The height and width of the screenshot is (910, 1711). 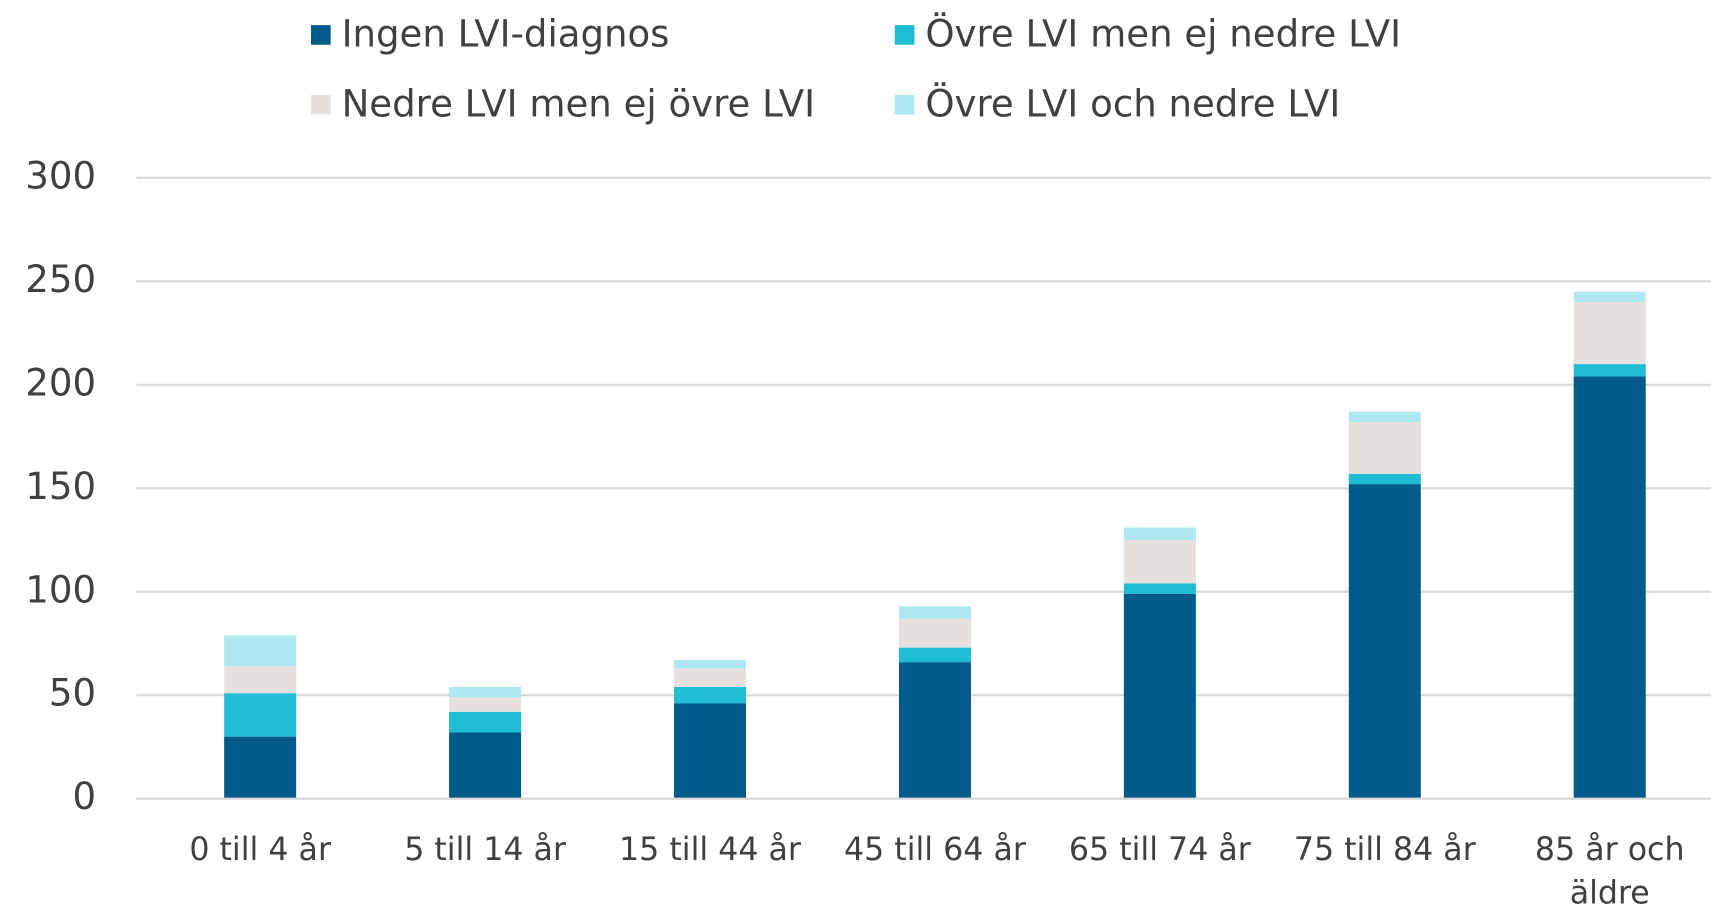 I want to click on x-tick-label: 0 till 4 år, so click(x=260, y=849).